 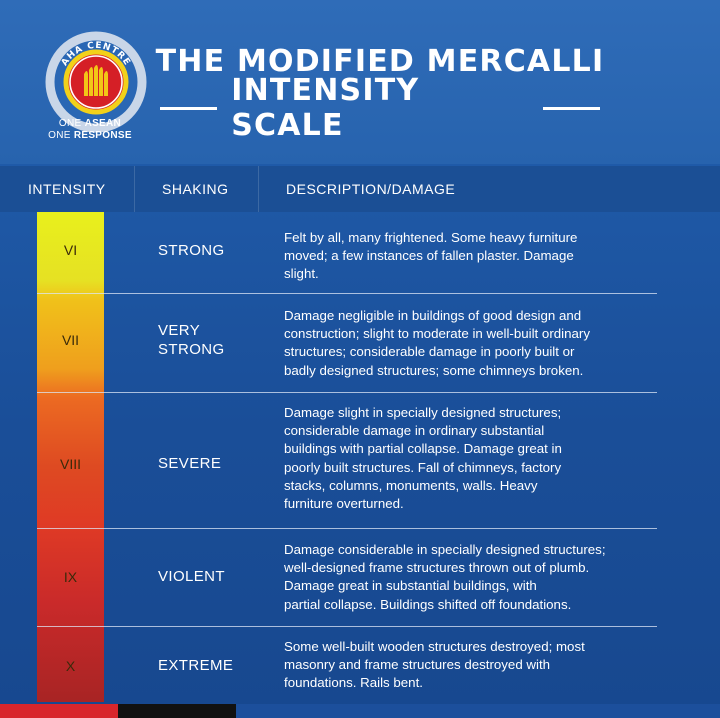 What do you see at coordinates (70, 464) in the screenshot?
I see `intensity-value: VIII` at bounding box center [70, 464].